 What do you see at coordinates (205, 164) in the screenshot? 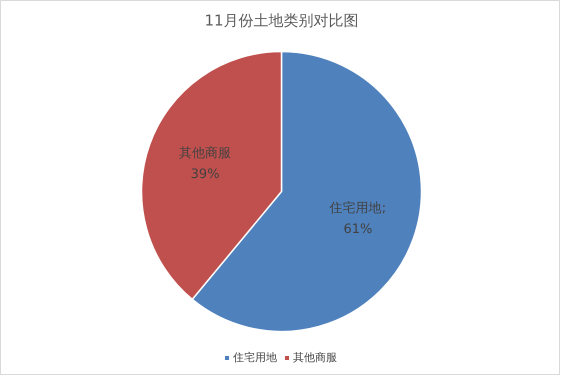
I see `data-label: 其他商服 39%` at bounding box center [205, 164].